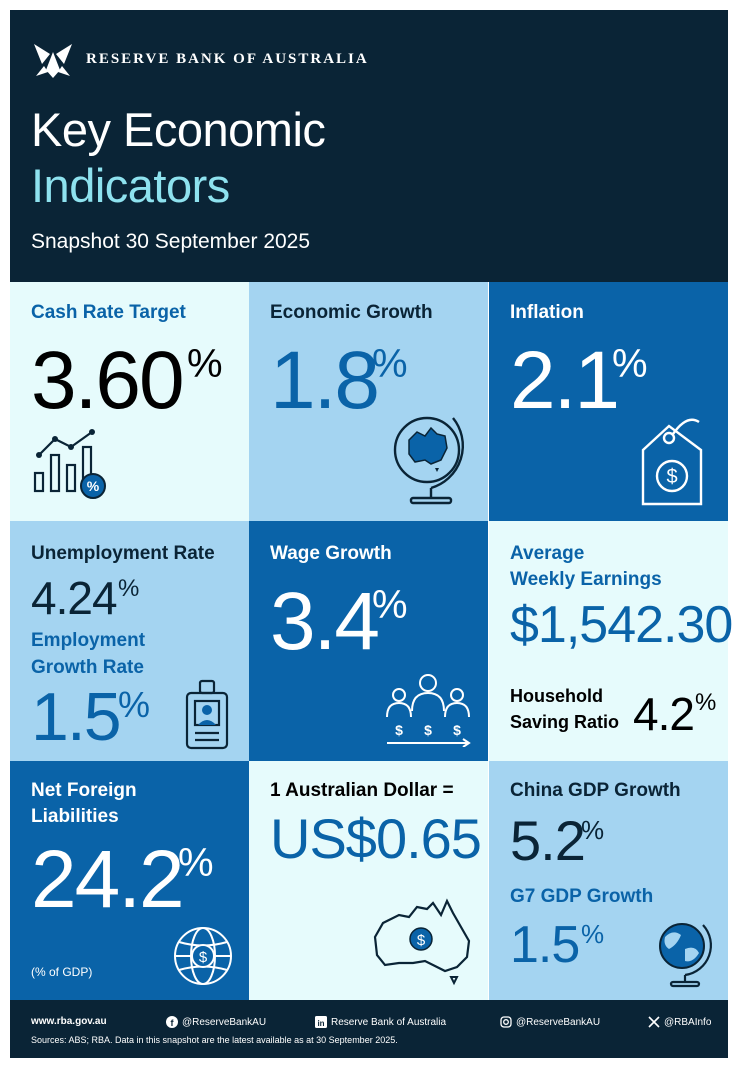 This screenshot has height=1068, width=736. I want to click on bar-chart-percent-icon: %, so click(69, 464).